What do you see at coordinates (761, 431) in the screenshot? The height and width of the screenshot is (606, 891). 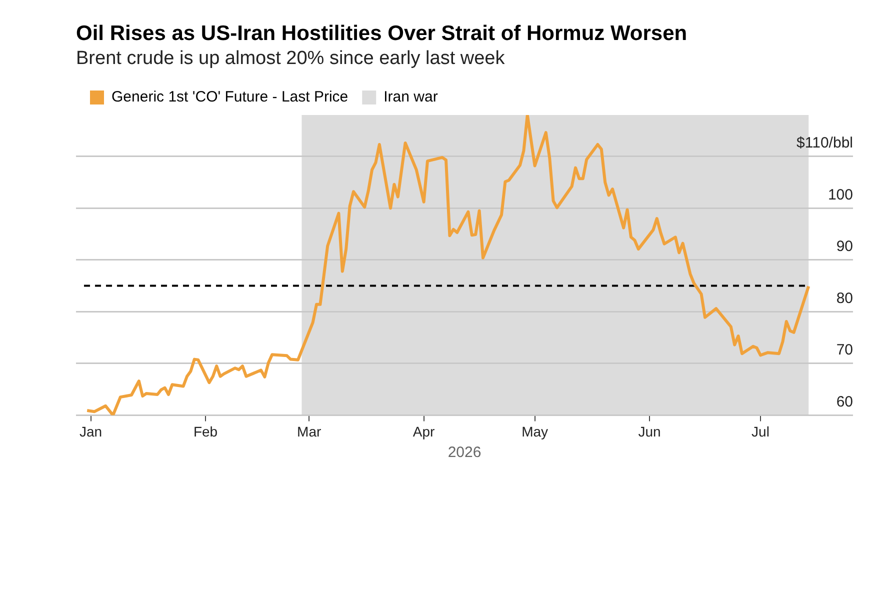 I see `x-tick-label: Jul` at bounding box center [761, 431].